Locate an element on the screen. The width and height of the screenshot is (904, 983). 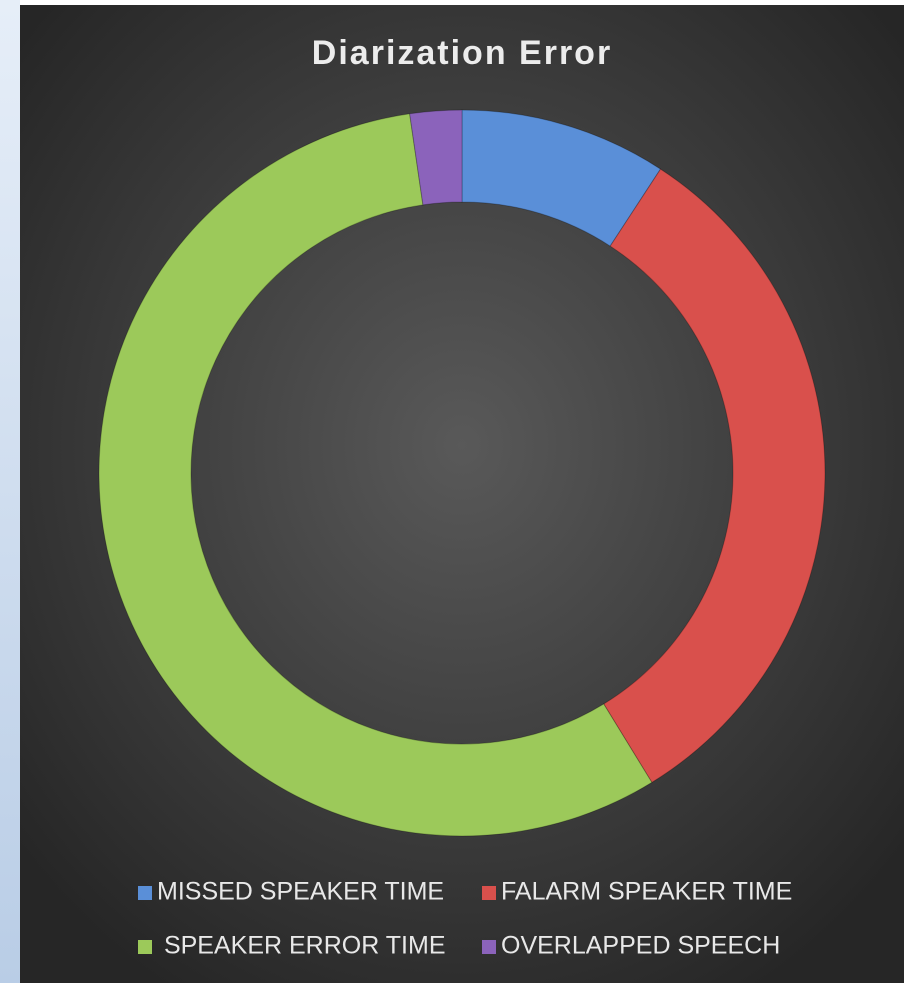
legend-label: SPEAKER ERROR TIME is located at coordinates (301, 946).